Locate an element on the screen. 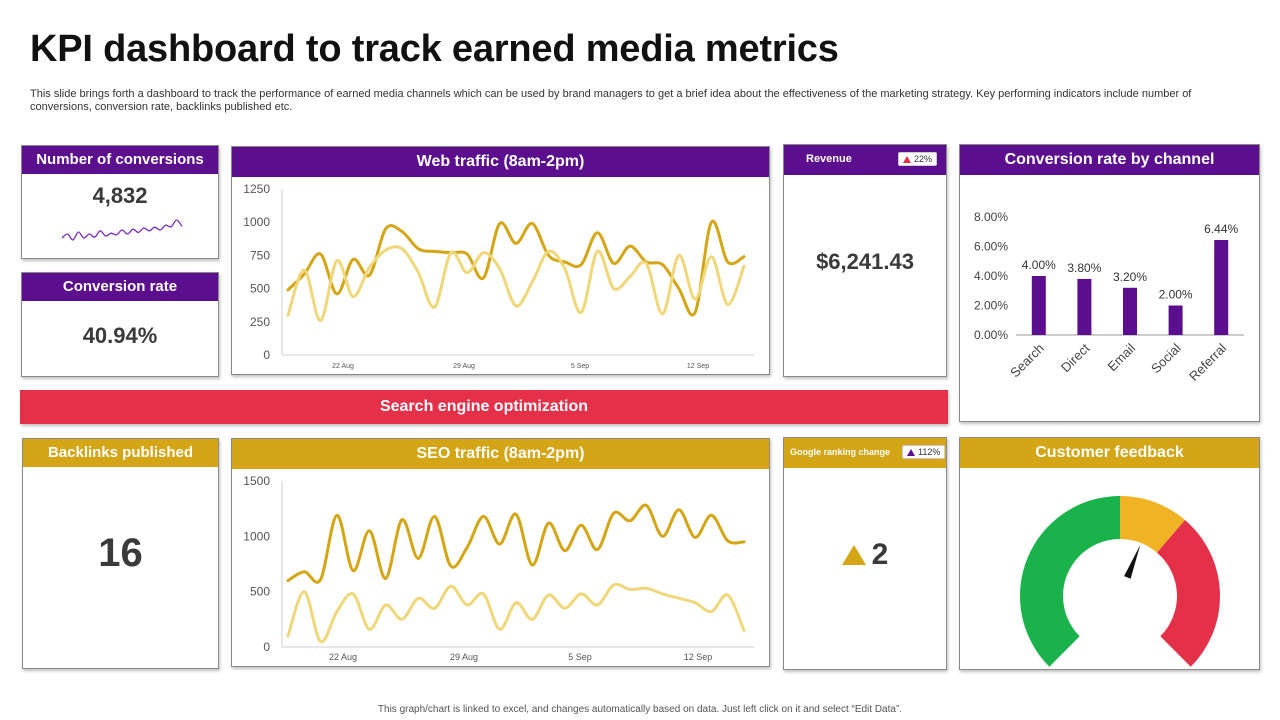 The width and height of the screenshot is (1280, 720). revenue-card: Revenue 22% $6,241.43 is located at coordinates (865, 260).